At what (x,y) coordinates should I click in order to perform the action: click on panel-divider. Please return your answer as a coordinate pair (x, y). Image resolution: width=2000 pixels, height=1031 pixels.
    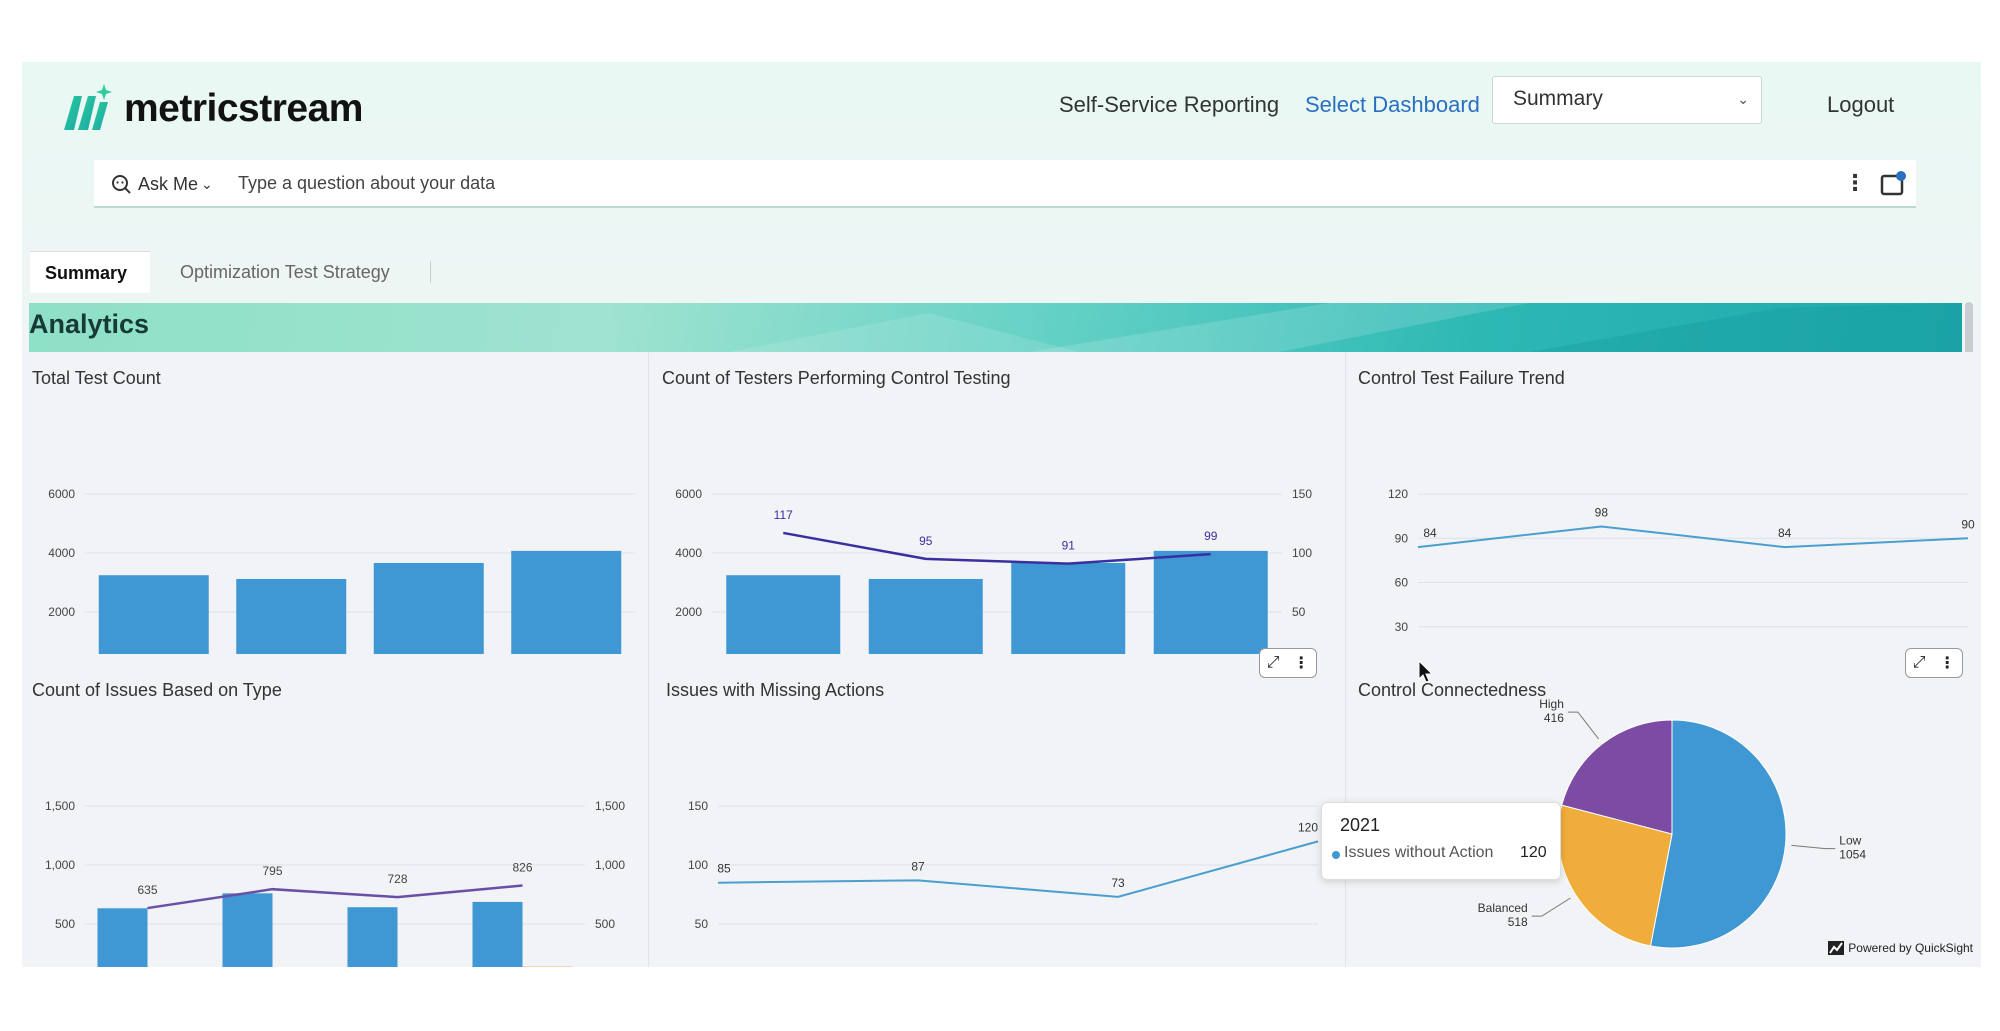
    Looking at the image, I should click on (648, 659).